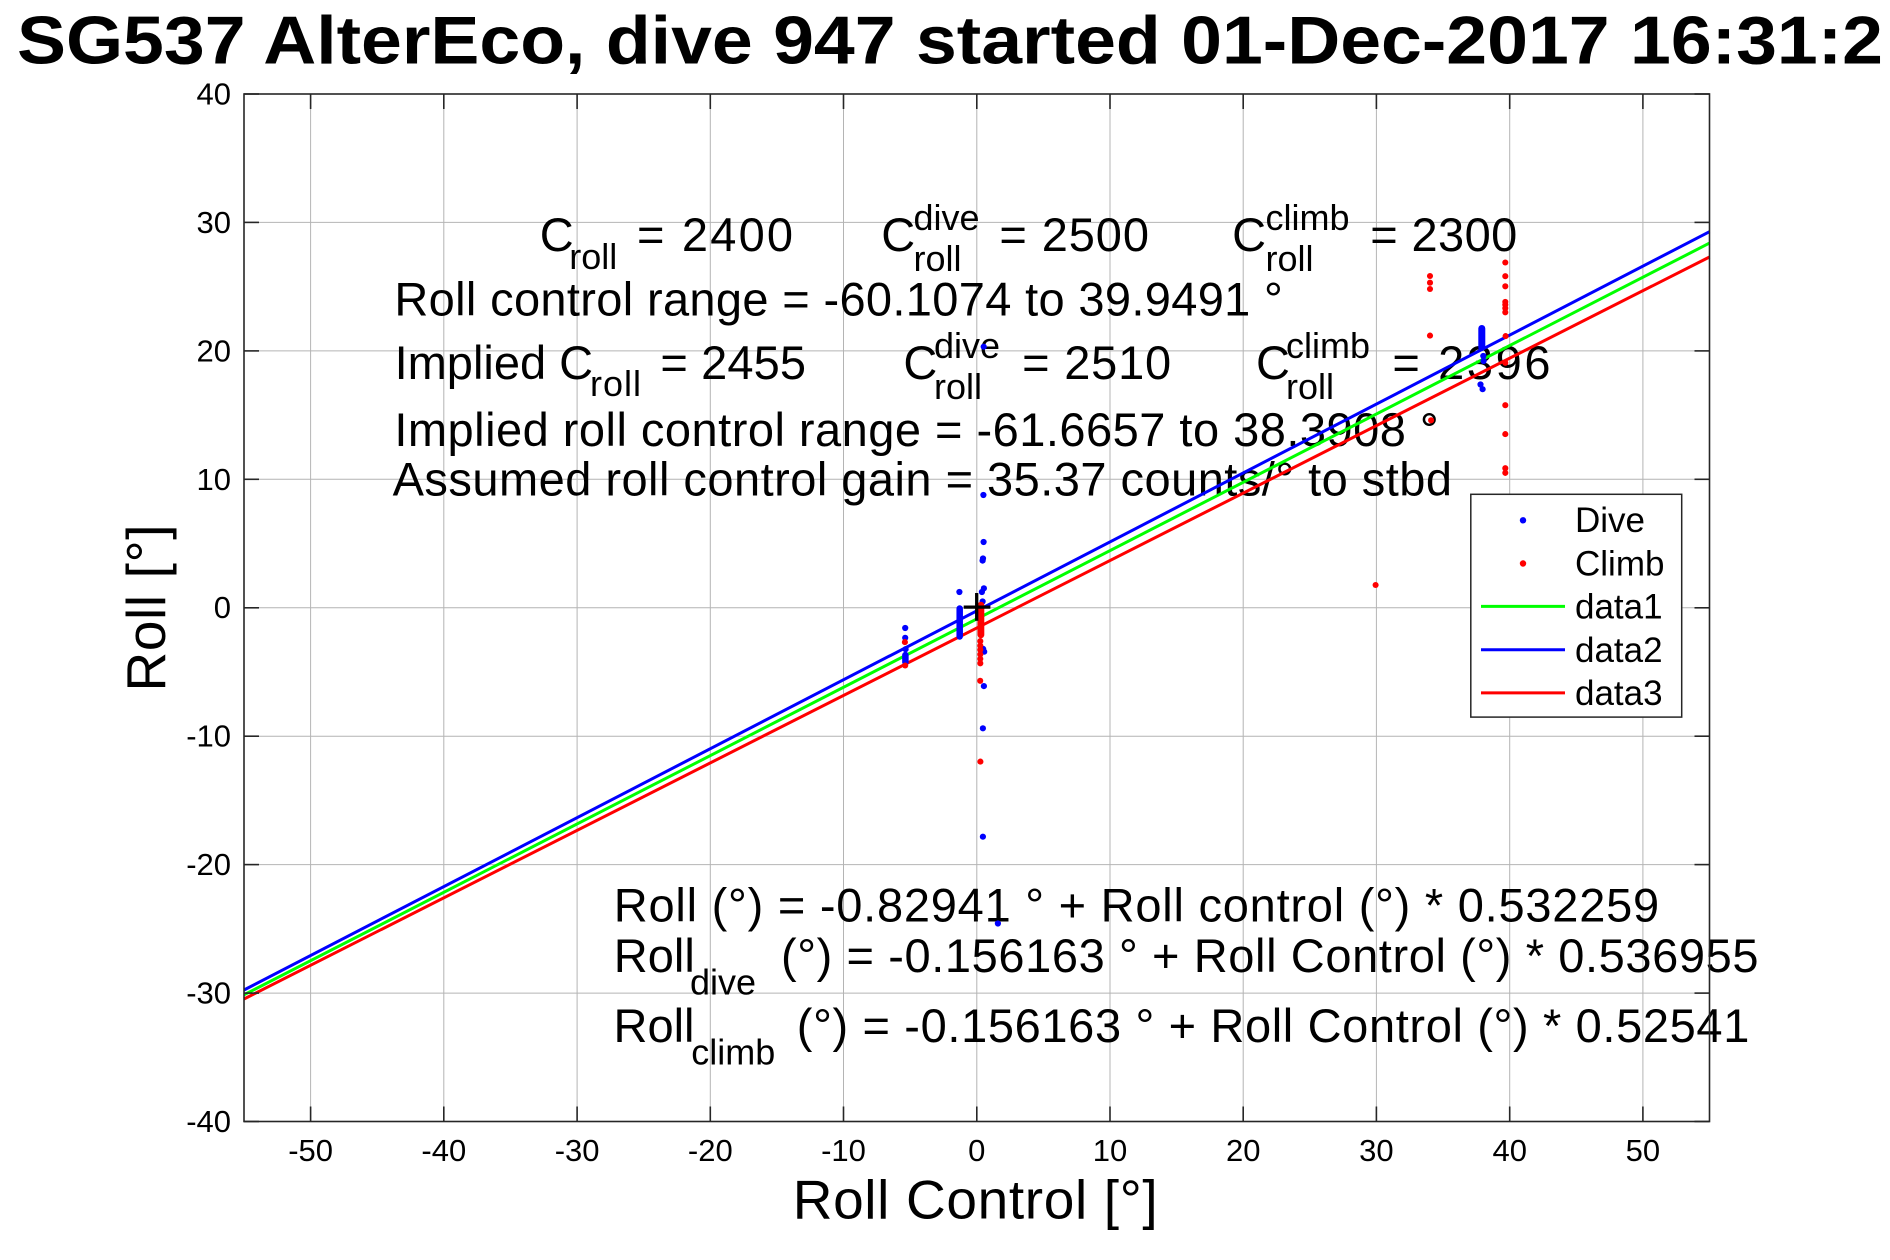 The image size is (1890, 1260). I want to click on svg-text: = 2510, so click(1097, 362).